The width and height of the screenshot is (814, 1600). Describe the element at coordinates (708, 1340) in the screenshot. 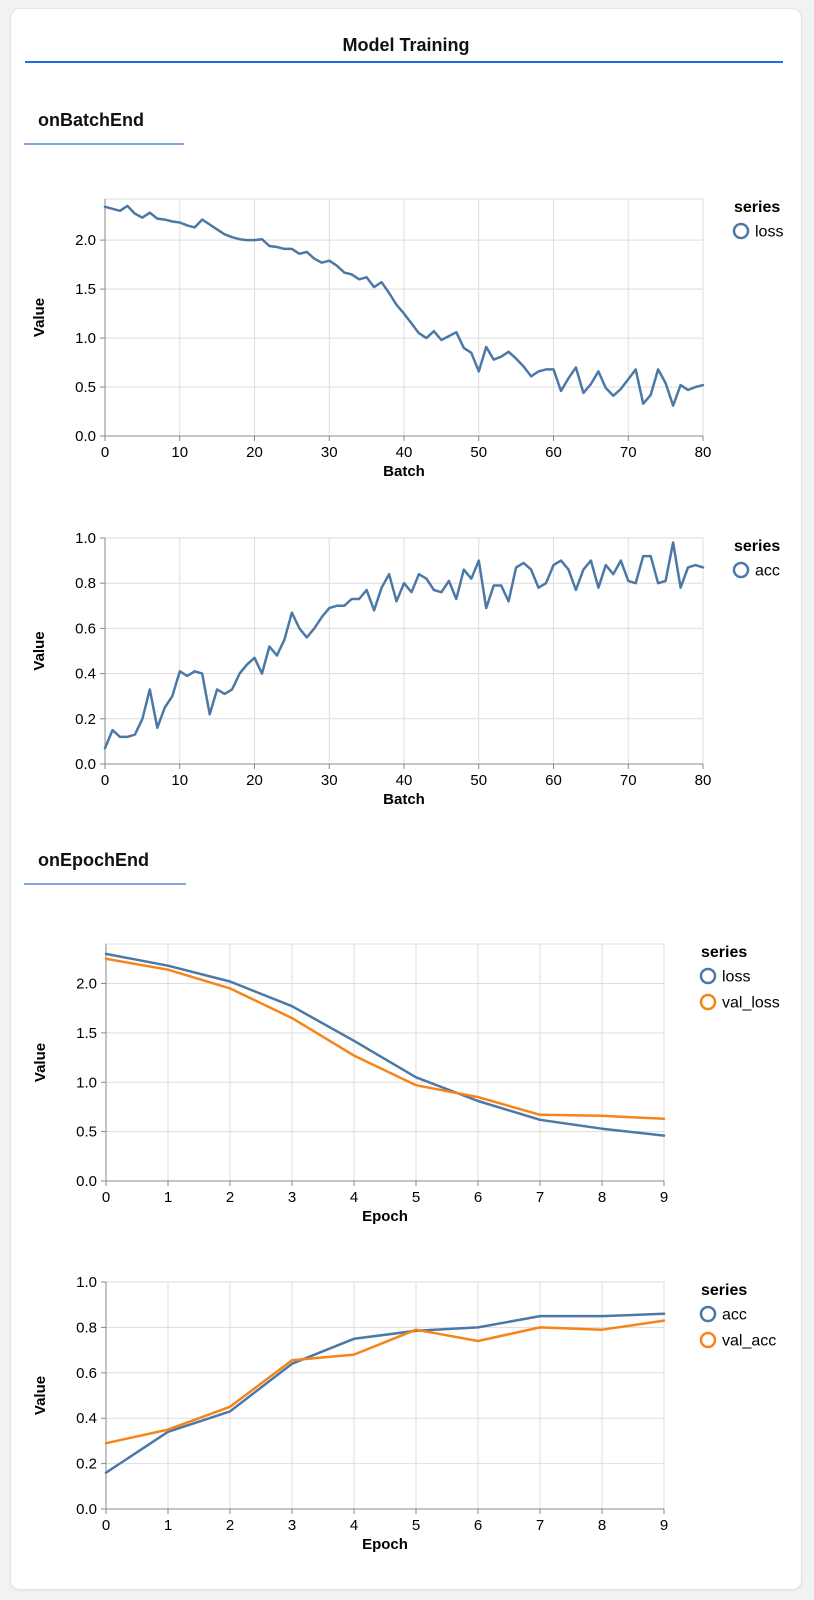

I see `legend-marker-val_acc-icon` at that location.